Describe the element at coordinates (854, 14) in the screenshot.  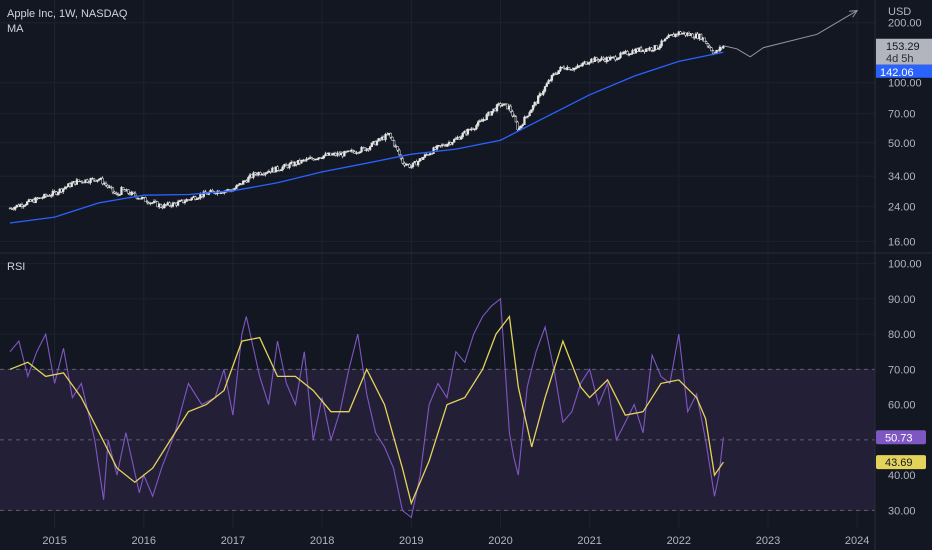
I see `projection-arrowhead` at that location.